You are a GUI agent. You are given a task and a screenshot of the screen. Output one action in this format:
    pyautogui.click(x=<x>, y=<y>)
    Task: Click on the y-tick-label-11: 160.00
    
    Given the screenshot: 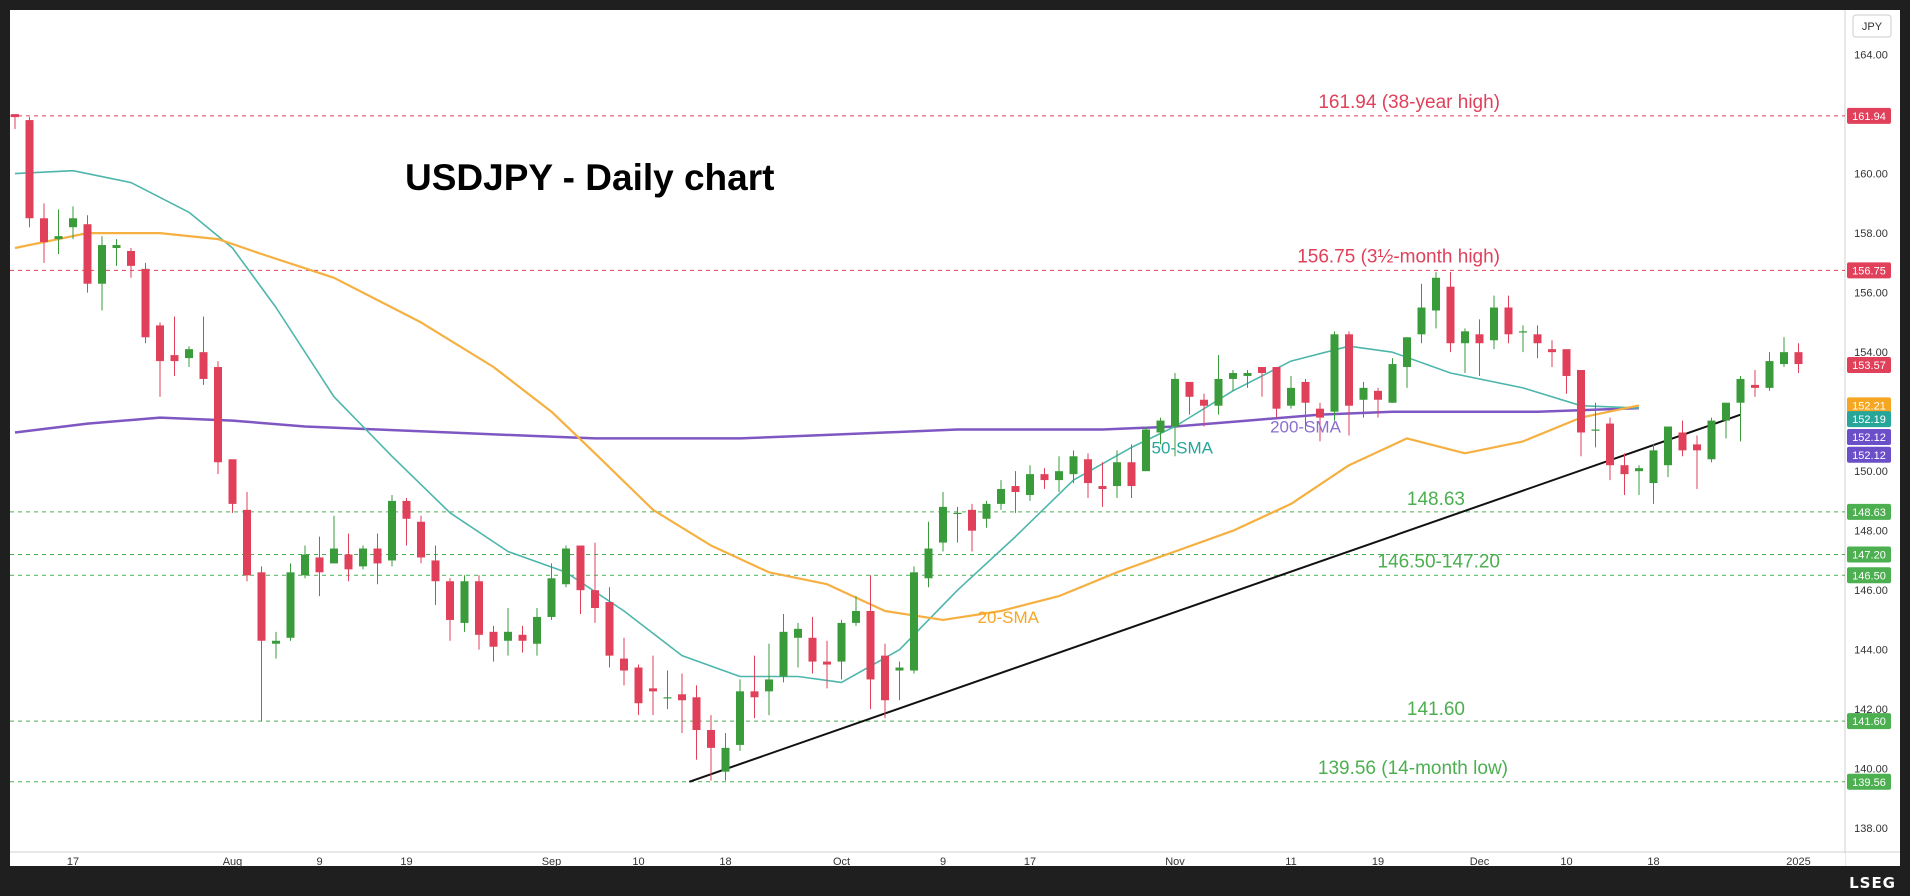 What is the action you would take?
    pyautogui.click(x=1871, y=175)
    